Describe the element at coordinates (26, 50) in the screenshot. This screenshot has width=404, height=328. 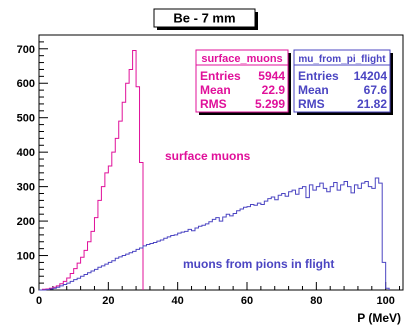
I see `y-tick-label: 700` at that location.